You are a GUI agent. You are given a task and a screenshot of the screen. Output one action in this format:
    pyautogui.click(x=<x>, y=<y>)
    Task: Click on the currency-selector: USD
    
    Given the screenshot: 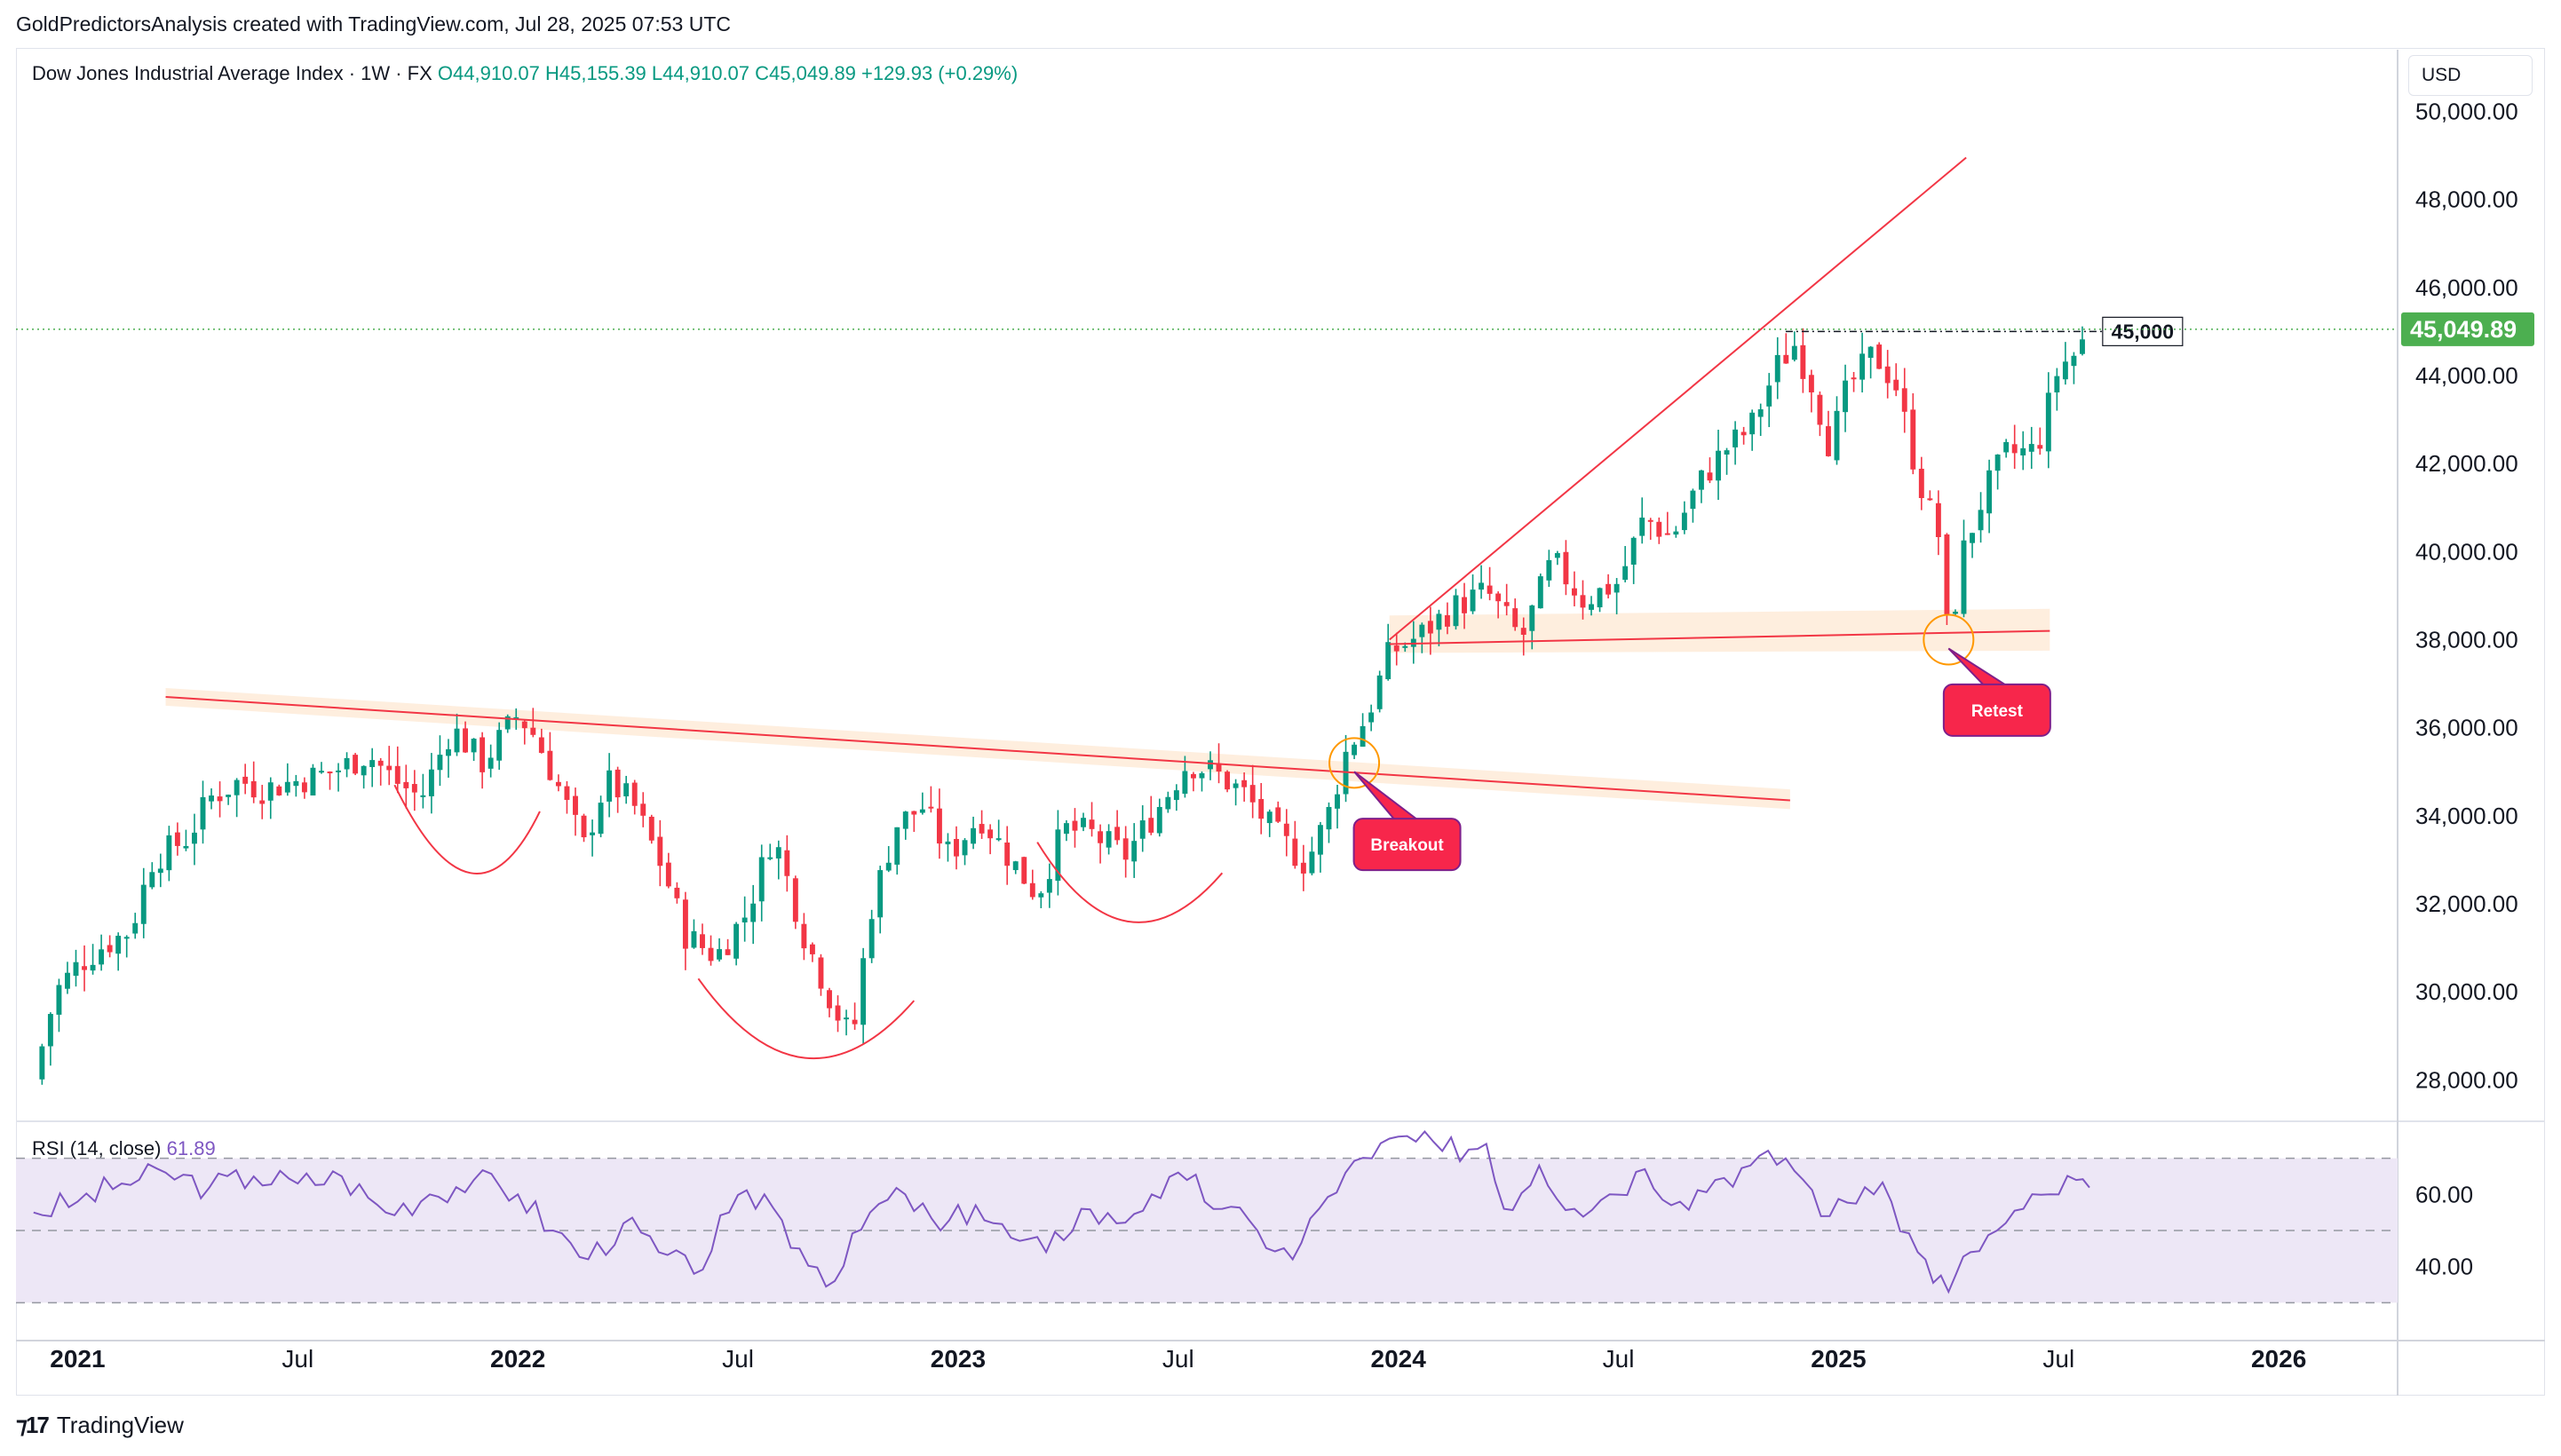 What is the action you would take?
    pyautogui.click(x=2470, y=75)
    